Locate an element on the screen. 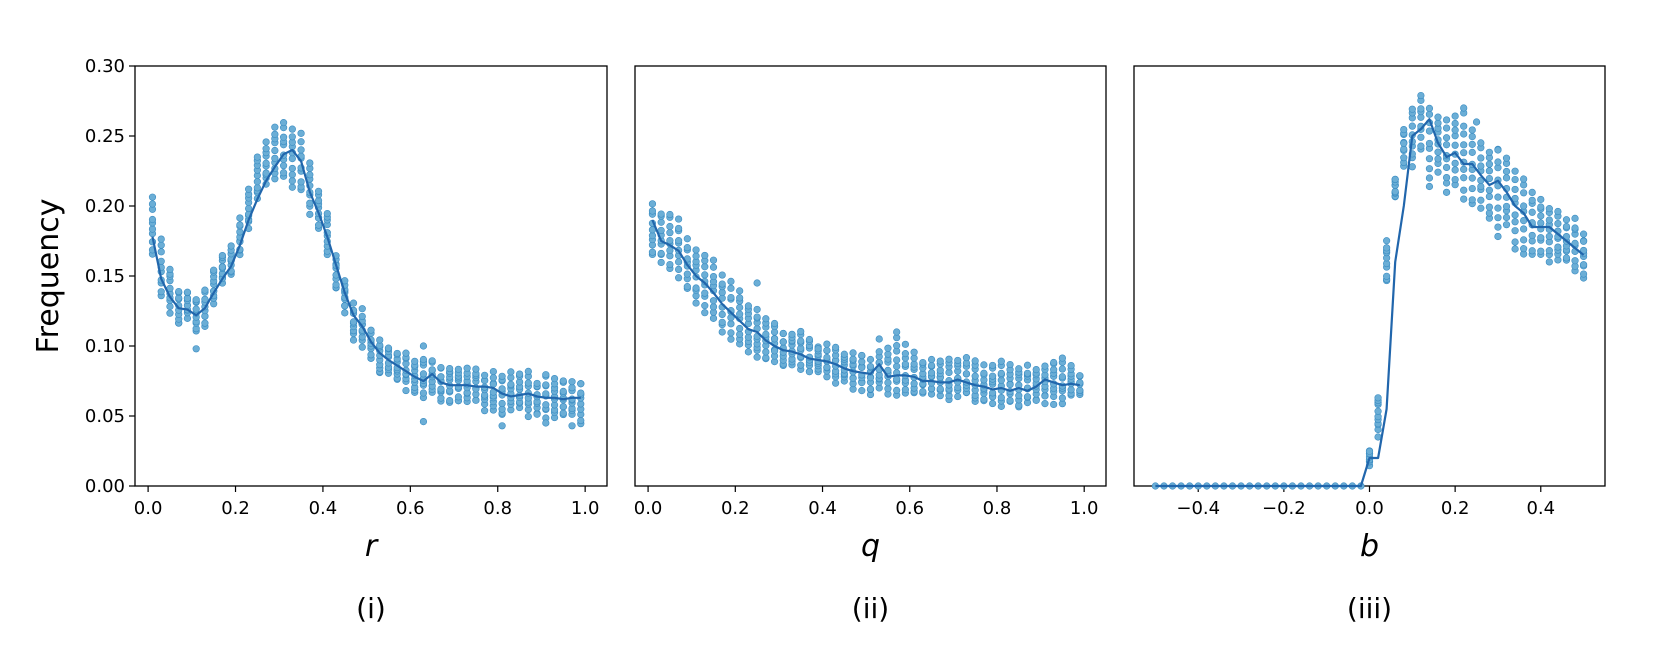 The image size is (1656, 652). x-tick-label: 0.0 is located at coordinates (648, 508).